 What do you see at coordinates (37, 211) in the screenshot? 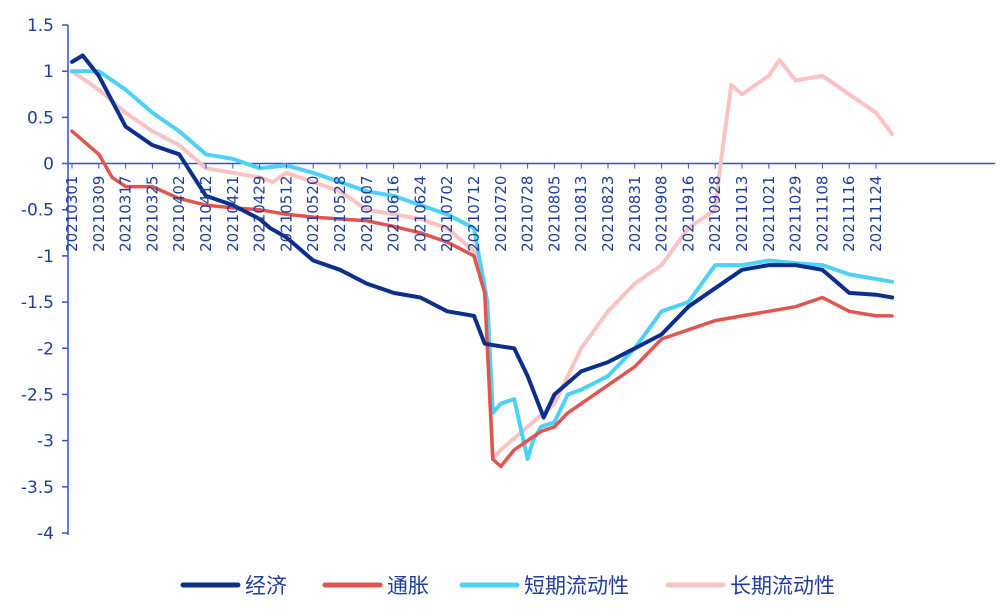
I see `y-tick-label: -0.5` at bounding box center [37, 211].